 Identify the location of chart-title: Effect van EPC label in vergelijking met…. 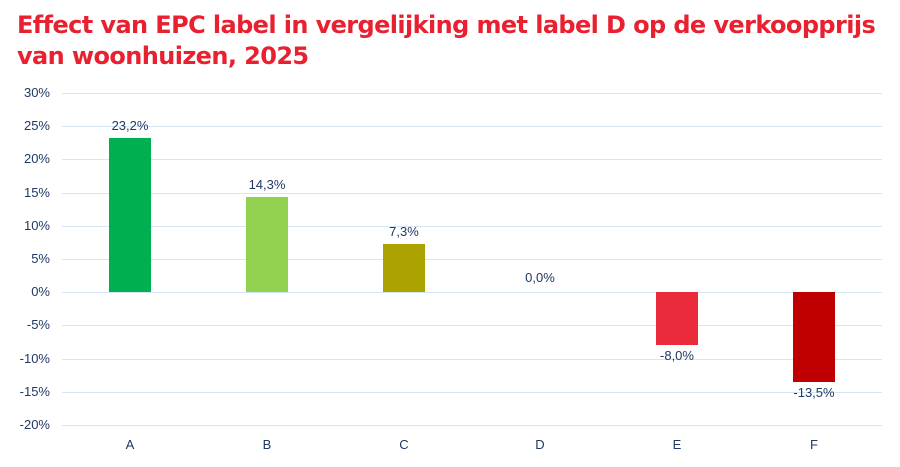
(446, 40).